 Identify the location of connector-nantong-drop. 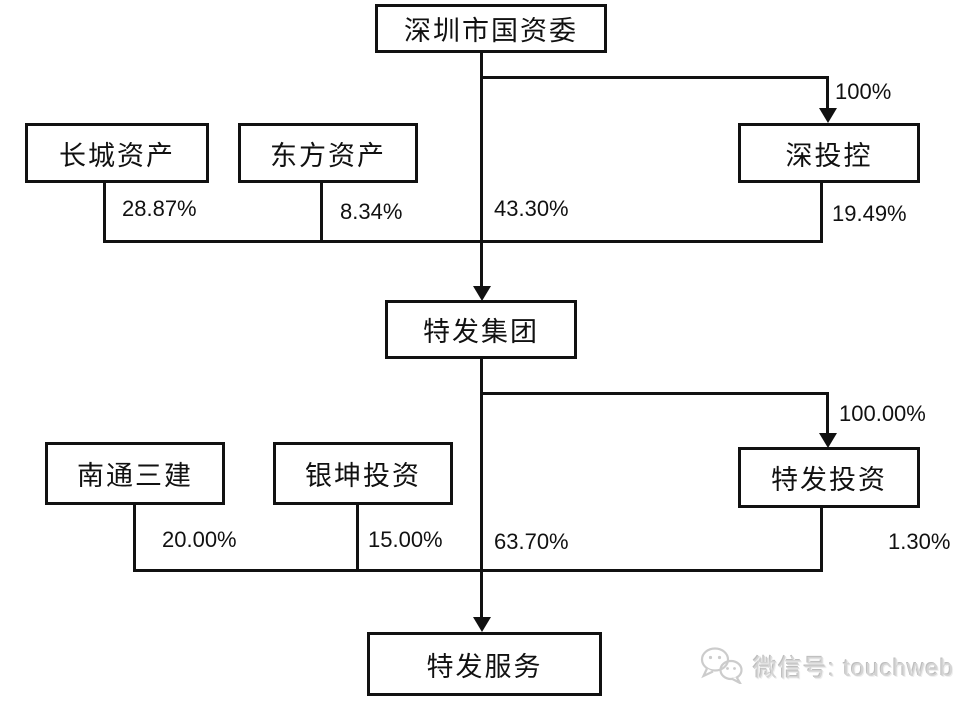
(134, 538).